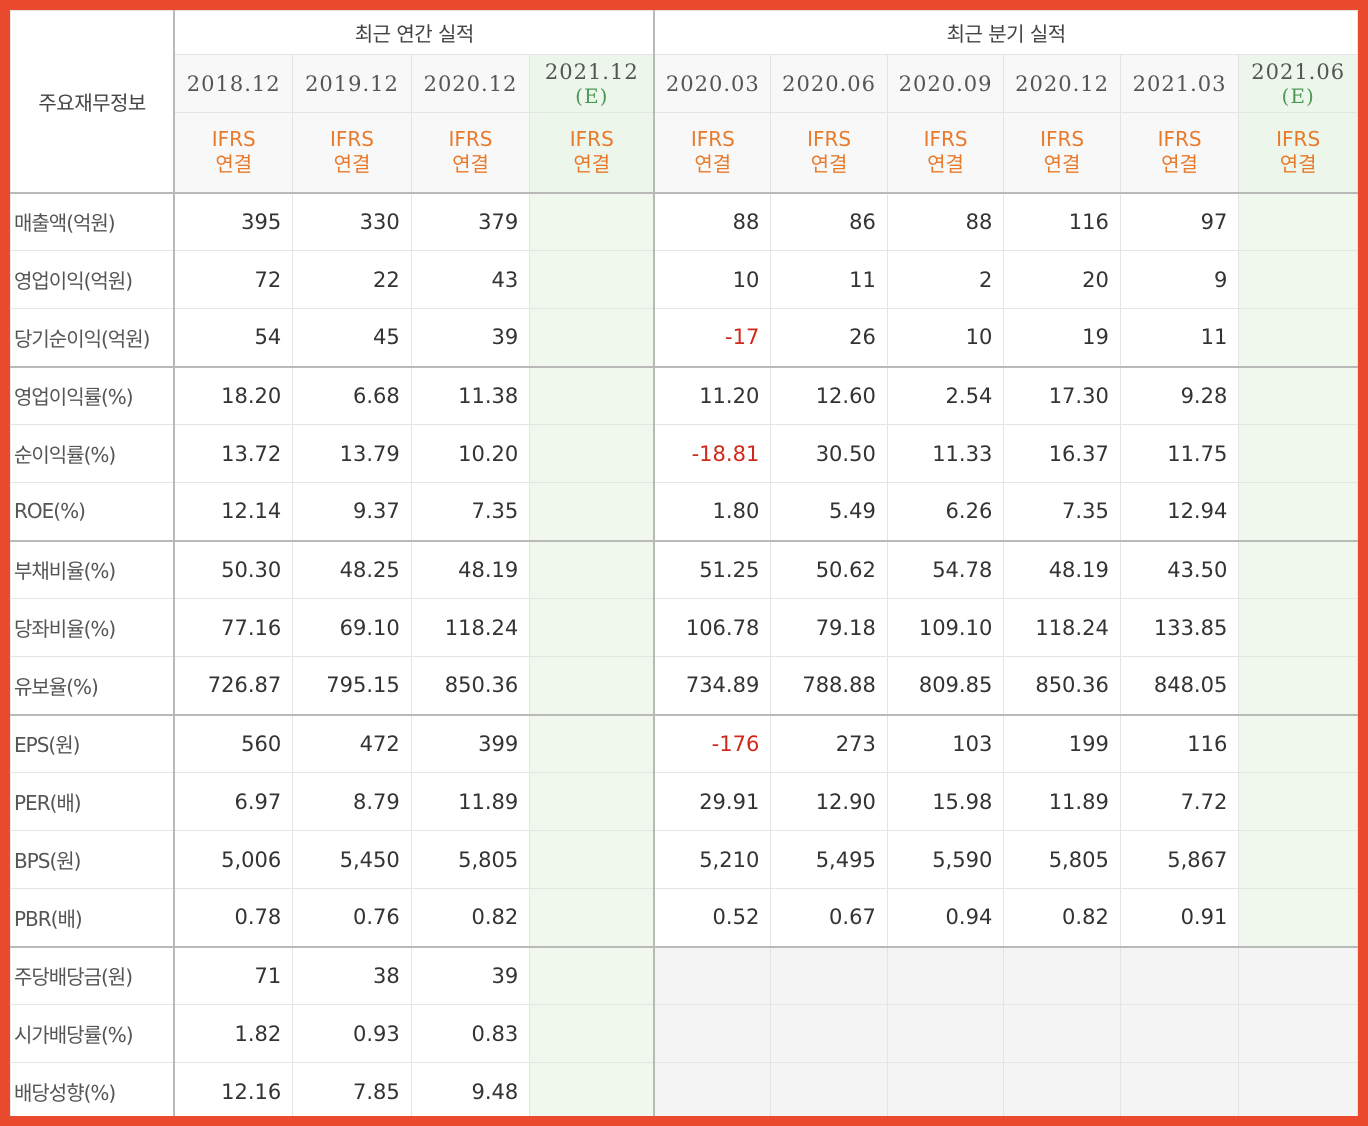  Describe the element at coordinates (93, 685) in the screenshot. I see `row-label: 유보율(%)` at that location.